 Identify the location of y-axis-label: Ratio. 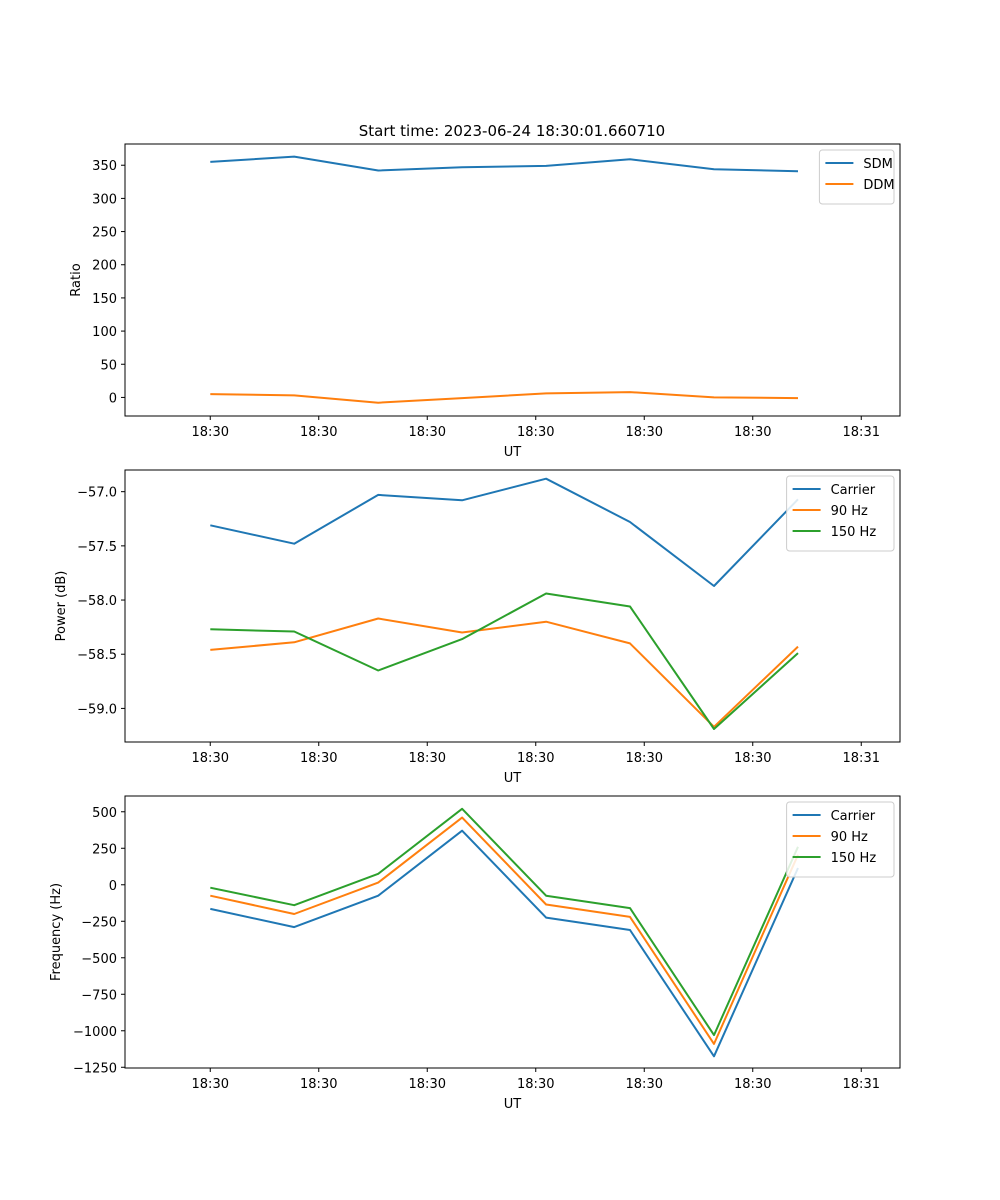
(76, 279).